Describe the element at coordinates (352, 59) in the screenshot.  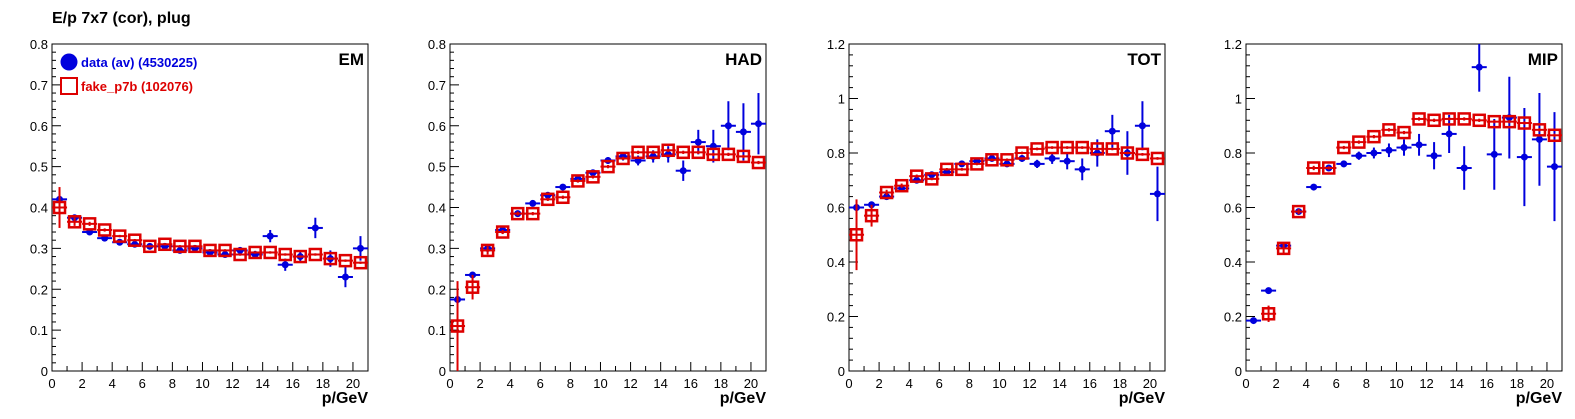
I see `panel-label: EM` at that location.